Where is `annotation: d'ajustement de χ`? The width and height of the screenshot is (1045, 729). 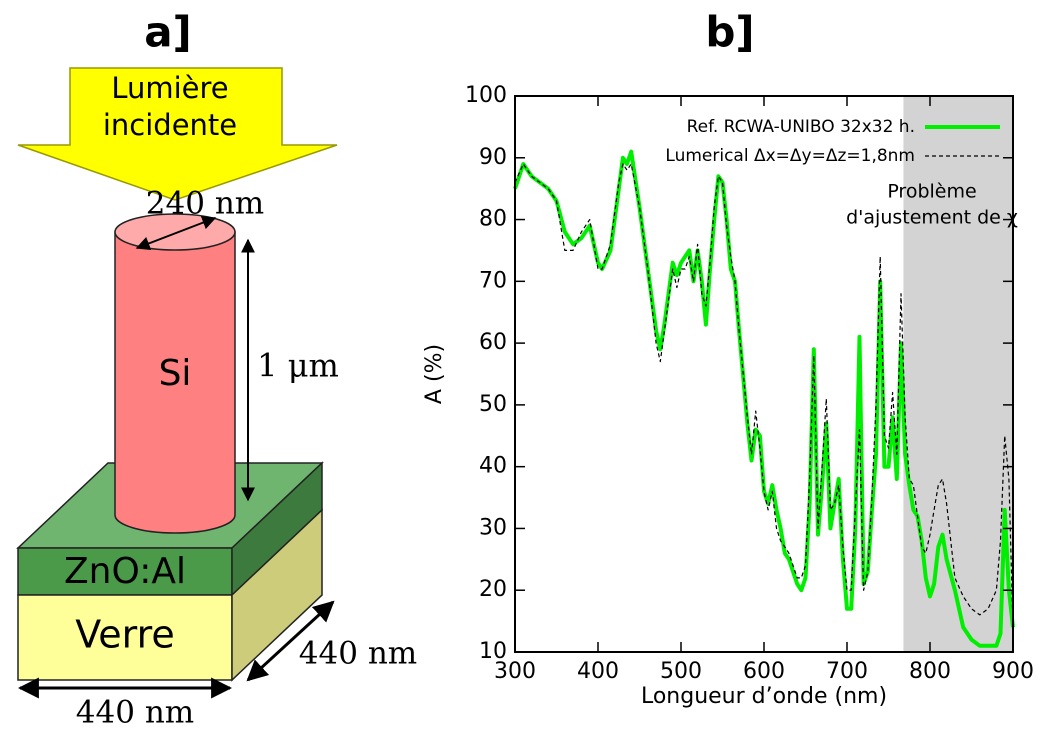 annotation: d'ajustement de χ is located at coordinates (932, 218).